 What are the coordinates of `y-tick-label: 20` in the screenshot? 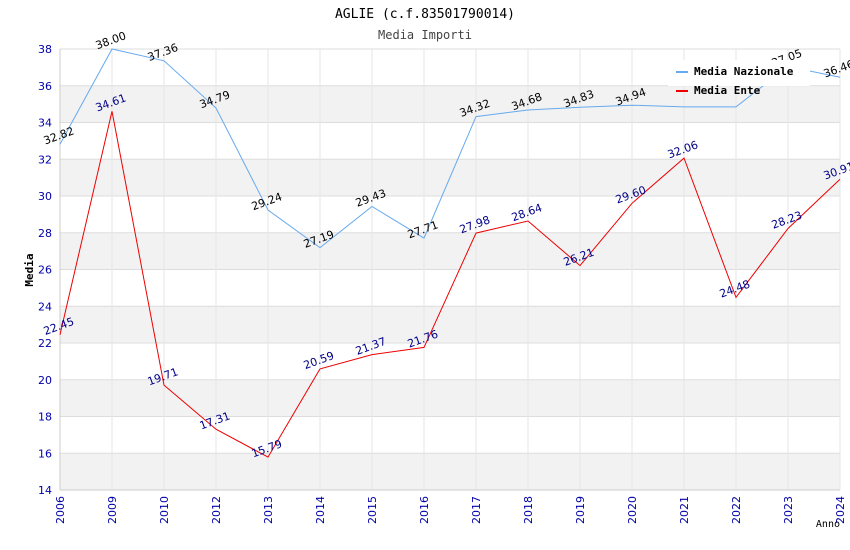 It's located at (45, 380).